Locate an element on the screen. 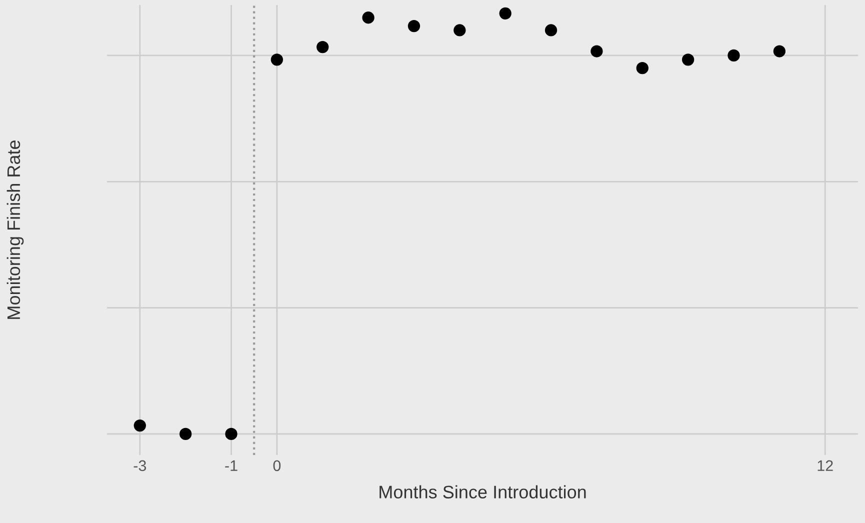 This screenshot has width=865, height=523. x-axis-title: Months Since Introduction is located at coordinates (483, 491).